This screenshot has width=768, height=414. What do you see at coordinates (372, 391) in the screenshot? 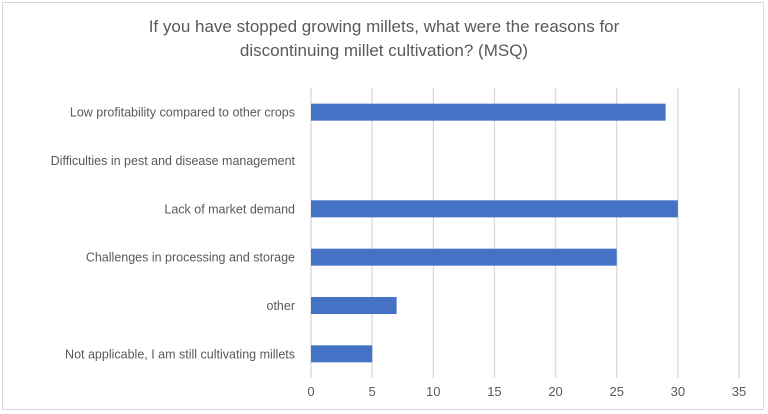
I see `x-tick-label-5: 5` at bounding box center [372, 391].